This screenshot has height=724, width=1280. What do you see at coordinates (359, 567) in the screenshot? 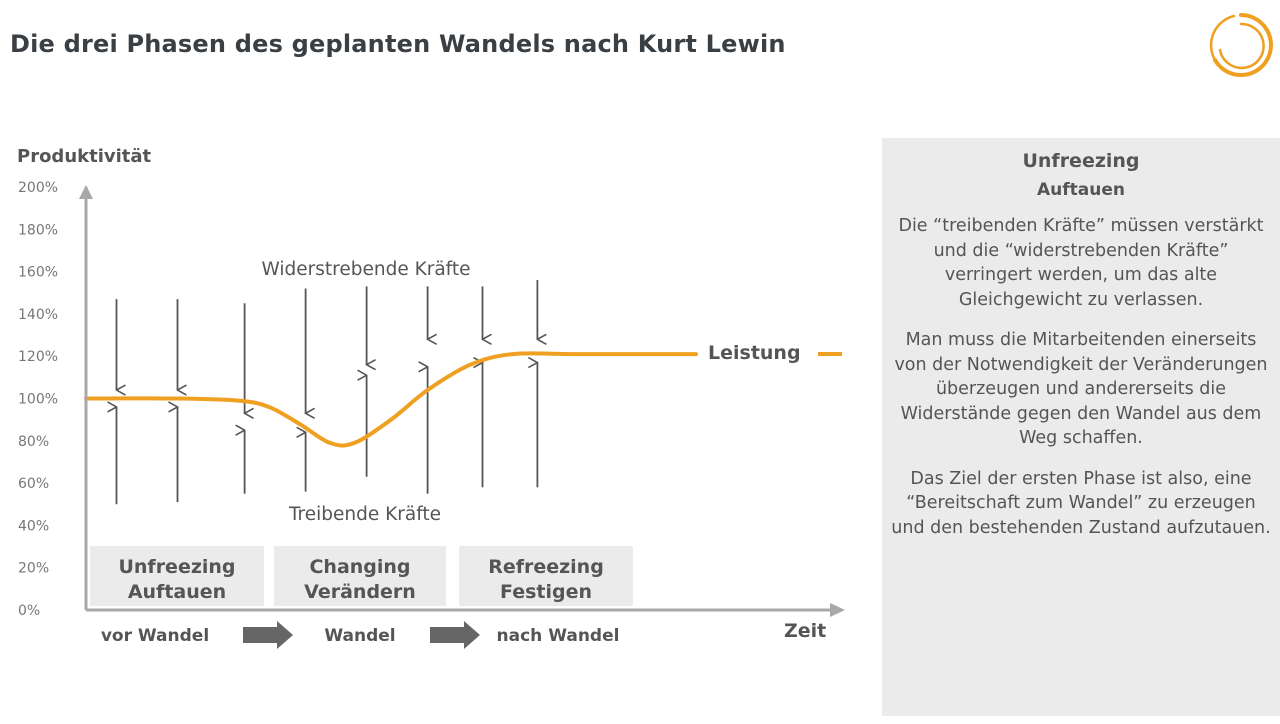
I see `phase-label: Changing` at bounding box center [359, 567].